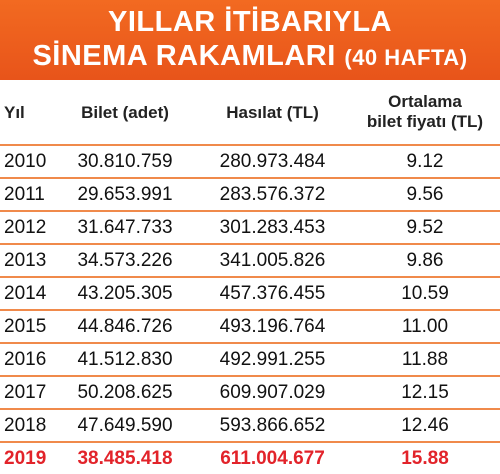  Describe the element at coordinates (425, 458) in the screenshot. I see `table-cell: 15.88` at that location.